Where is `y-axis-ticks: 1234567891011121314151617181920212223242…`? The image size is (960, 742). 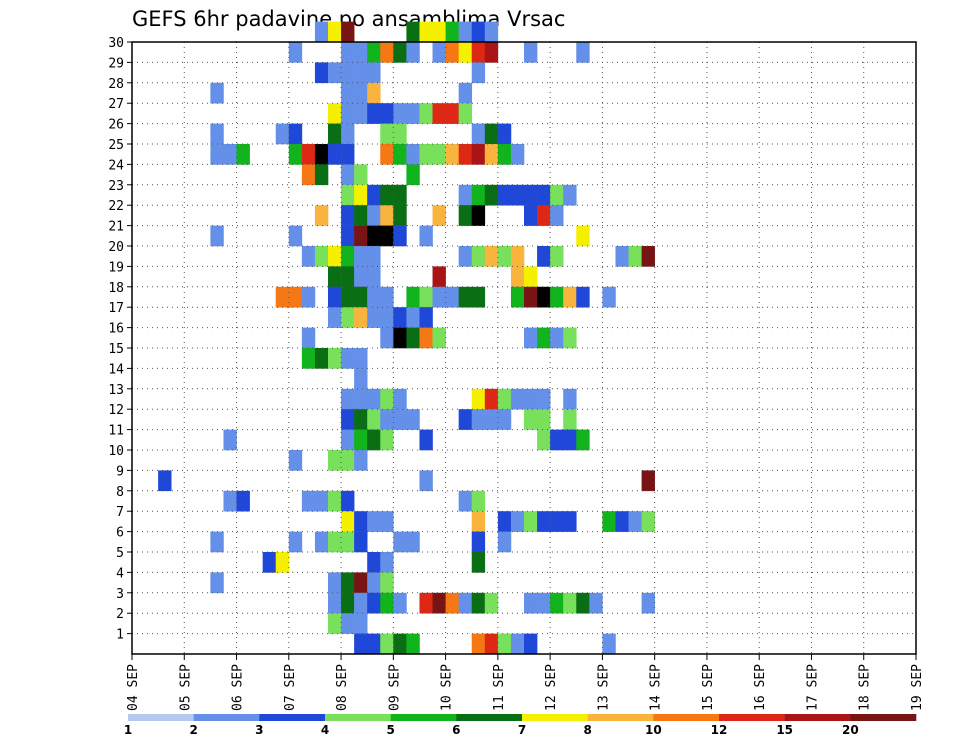 y-axis-ticks: 1234567891011121314151617181920212223242… is located at coordinates (120, 339).